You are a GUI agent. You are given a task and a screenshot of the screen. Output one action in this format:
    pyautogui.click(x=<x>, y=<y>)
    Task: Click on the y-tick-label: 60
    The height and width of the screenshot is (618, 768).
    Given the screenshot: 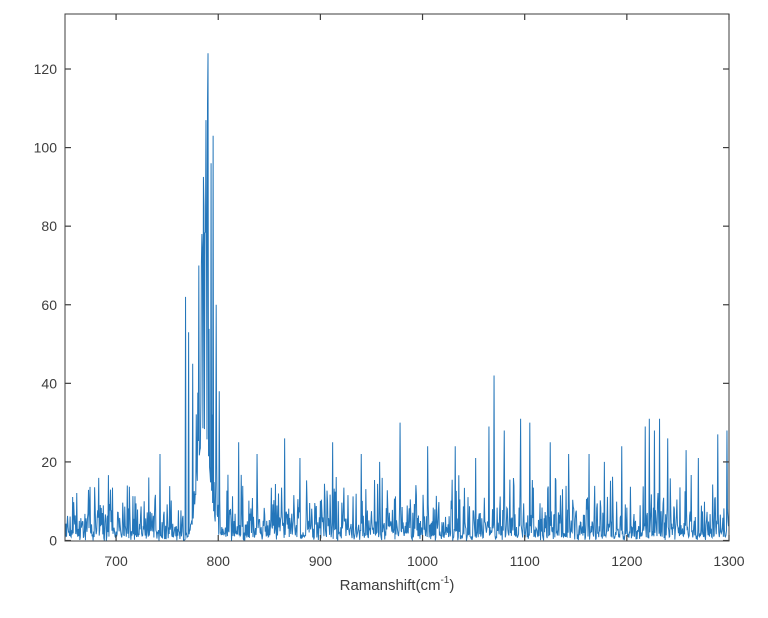 What is the action you would take?
    pyautogui.click(x=49, y=305)
    